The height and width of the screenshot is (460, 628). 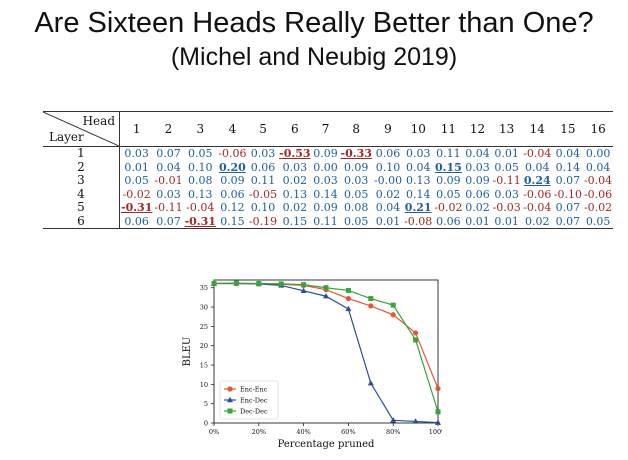 What do you see at coordinates (204, 327) in the screenshot?
I see `y-tick-label: 25` at bounding box center [204, 327].